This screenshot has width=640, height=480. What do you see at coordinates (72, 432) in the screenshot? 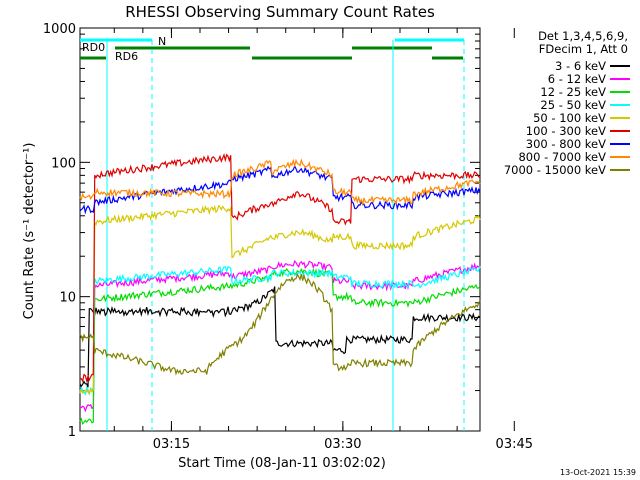
I see `y-tick-label: 1` at bounding box center [72, 432].